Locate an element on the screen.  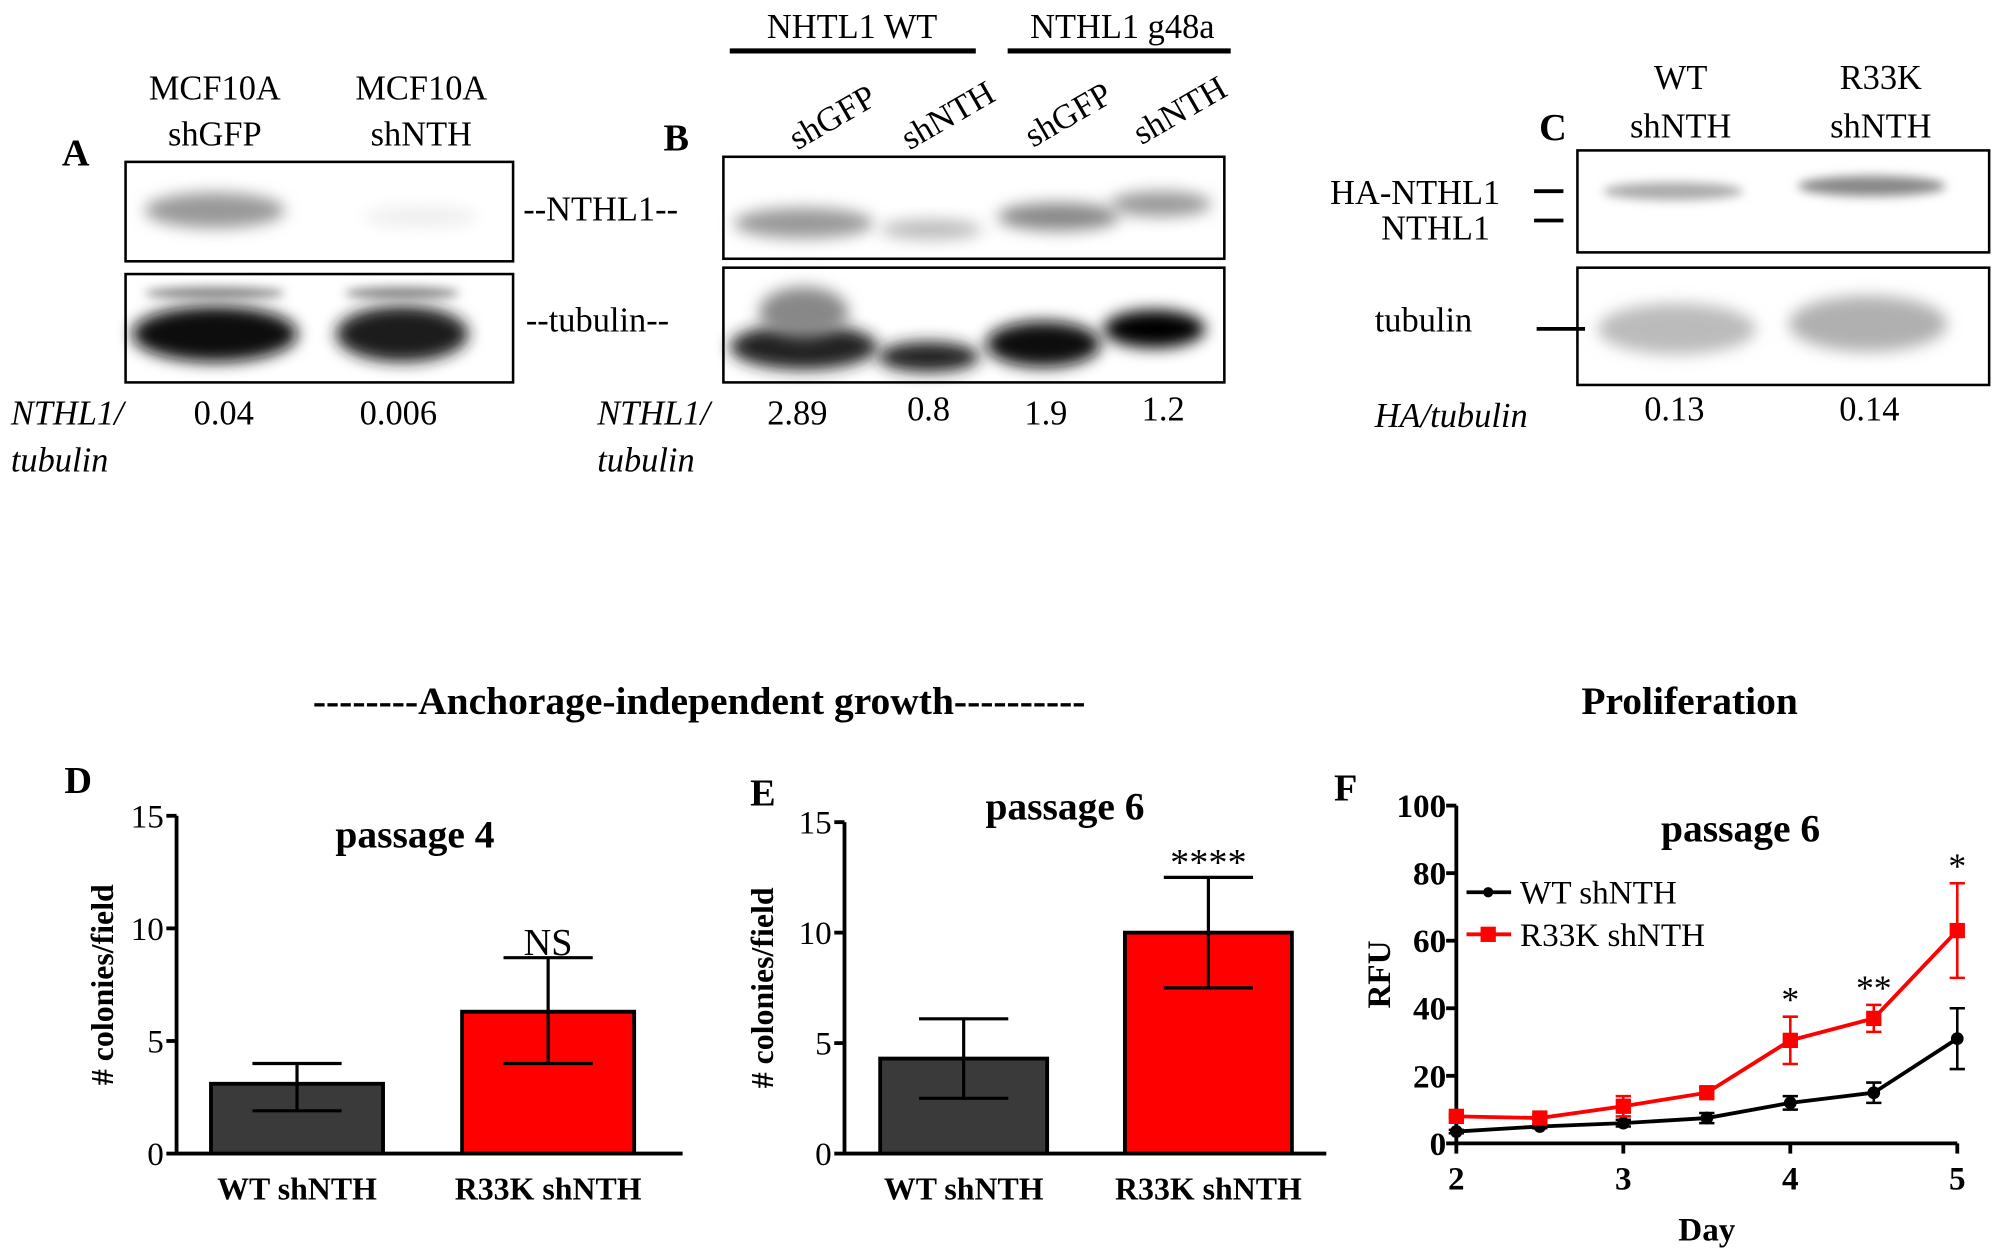
x-tick-label: 3 is located at coordinates (1623, 1178).